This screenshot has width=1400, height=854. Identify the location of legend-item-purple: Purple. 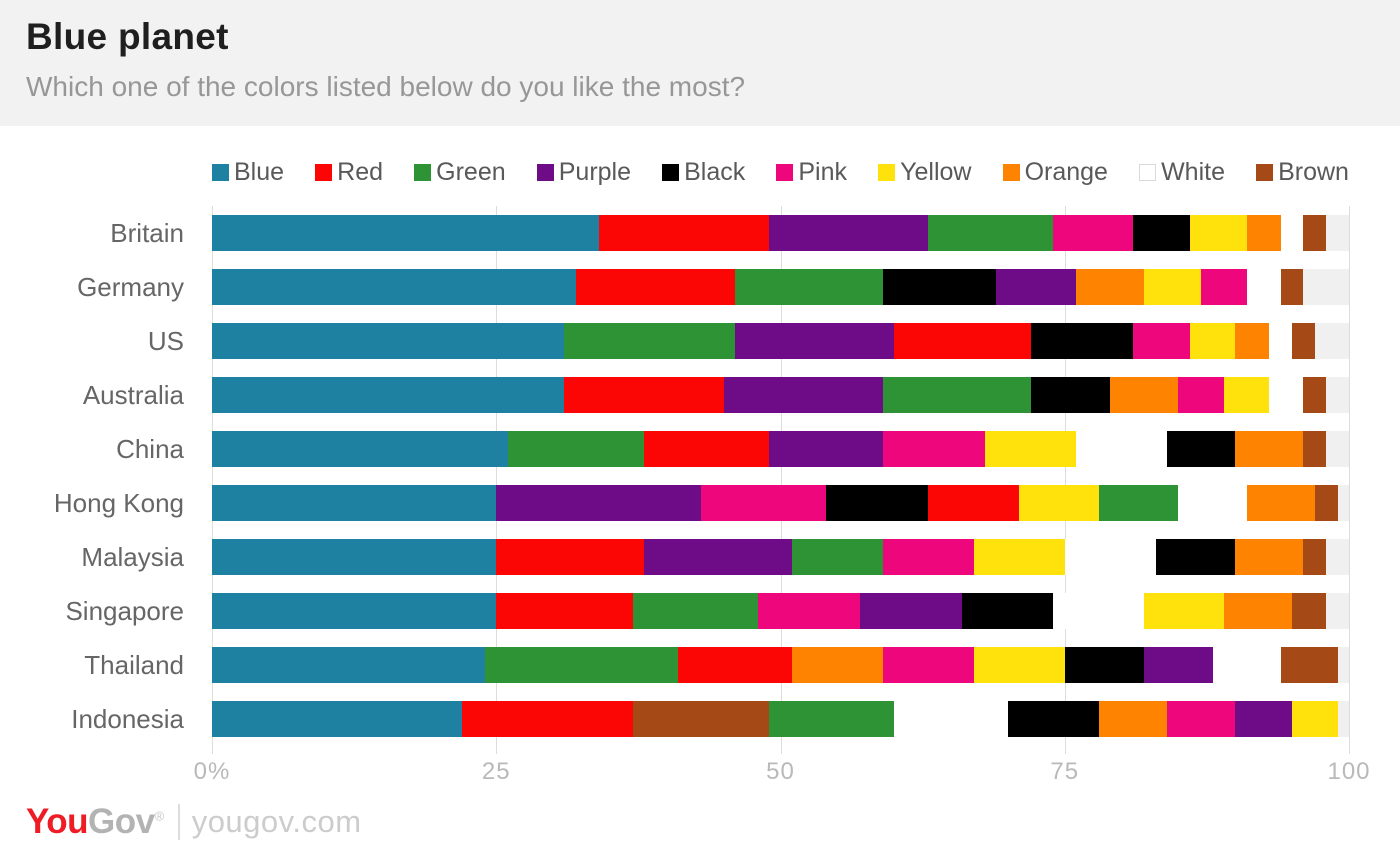
(583, 172).